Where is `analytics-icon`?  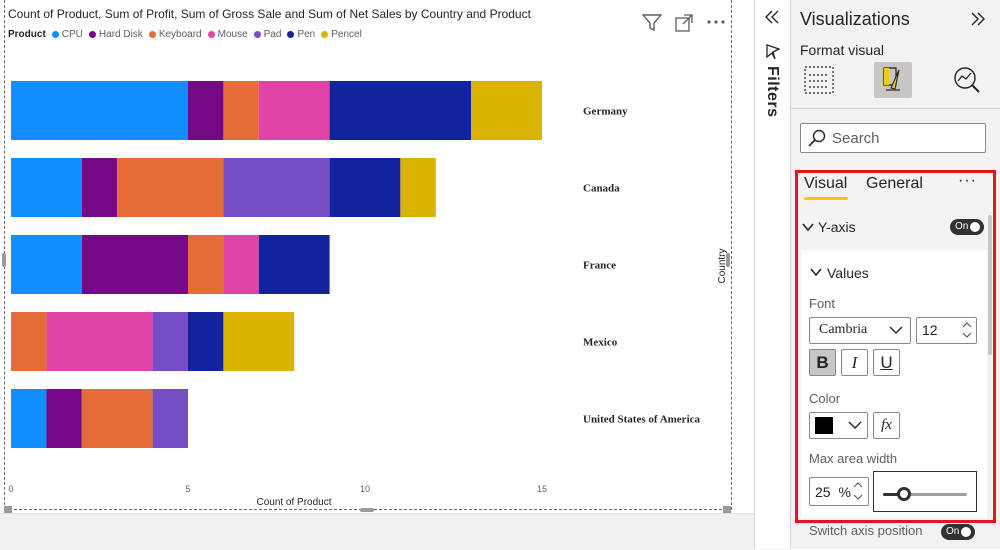 analytics-icon is located at coordinates (967, 80).